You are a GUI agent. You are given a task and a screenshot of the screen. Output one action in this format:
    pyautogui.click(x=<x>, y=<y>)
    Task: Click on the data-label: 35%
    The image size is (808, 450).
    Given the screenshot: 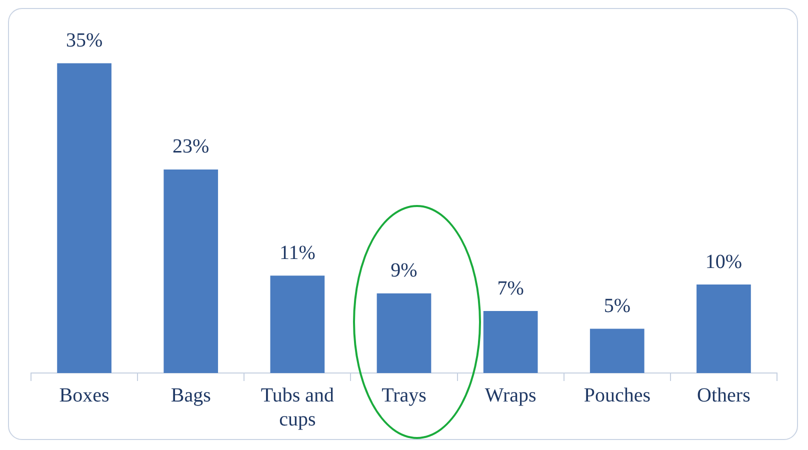 What is the action you would take?
    pyautogui.click(x=84, y=41)
    